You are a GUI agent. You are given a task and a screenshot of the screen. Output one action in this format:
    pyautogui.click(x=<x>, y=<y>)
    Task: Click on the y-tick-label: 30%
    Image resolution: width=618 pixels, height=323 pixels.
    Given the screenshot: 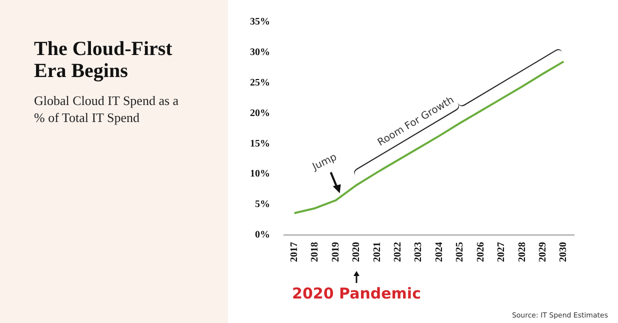 What is the action you would take?
    pyautogui.click(x=260, y=52)
    